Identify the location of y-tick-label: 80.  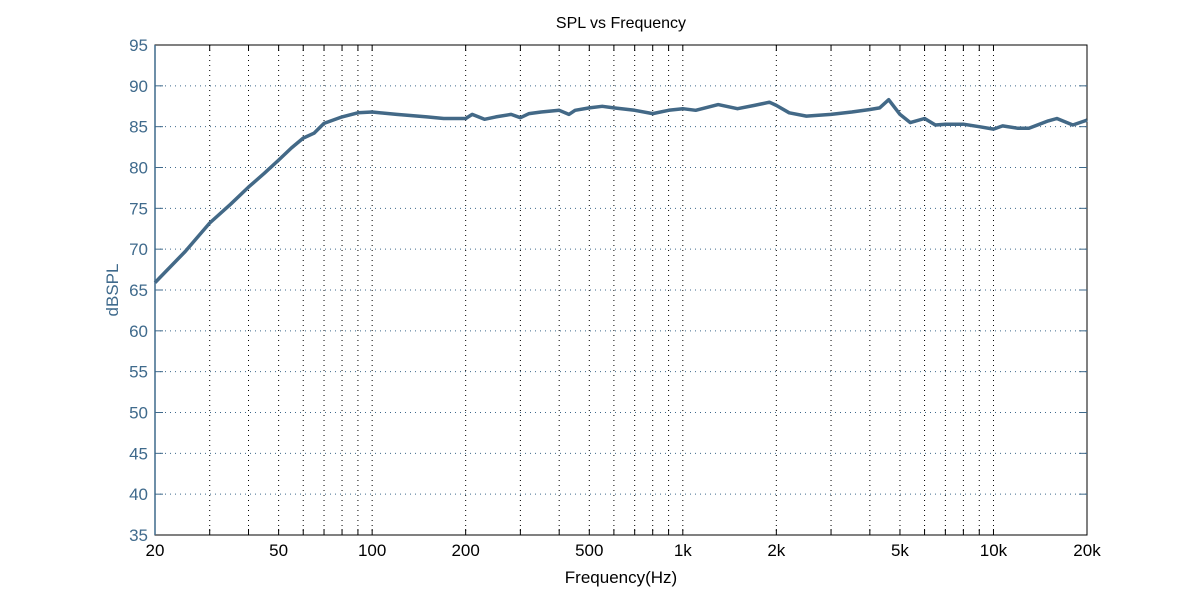
(138, 168).